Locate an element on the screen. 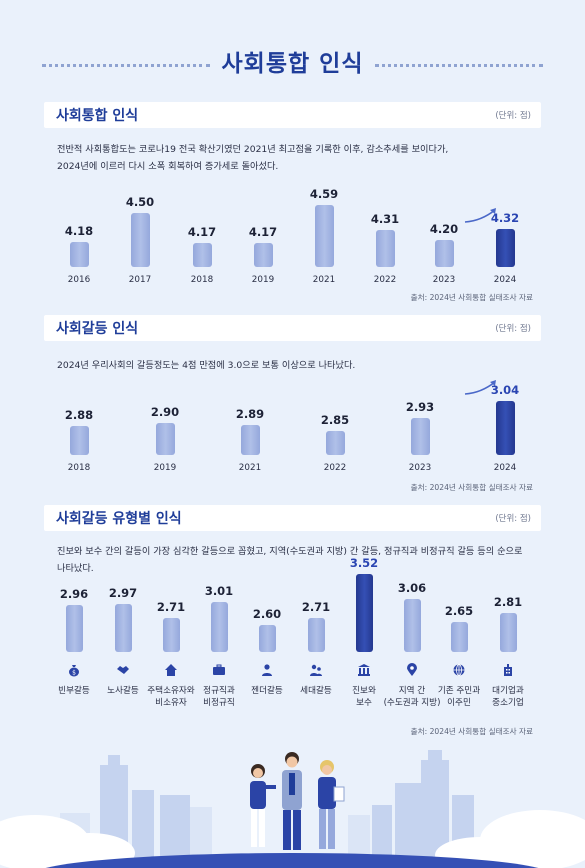 The width and height of the screenshot is (585, 868). trend-arrow-icon is located at coordinates (480, 387).